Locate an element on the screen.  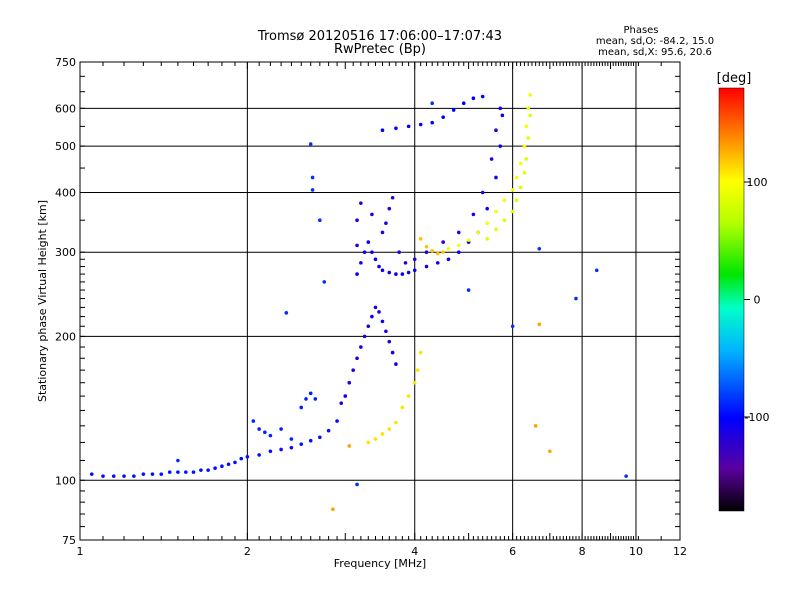
x-axis-label: Frequency [MHz] is located at coordinates (380, 563).